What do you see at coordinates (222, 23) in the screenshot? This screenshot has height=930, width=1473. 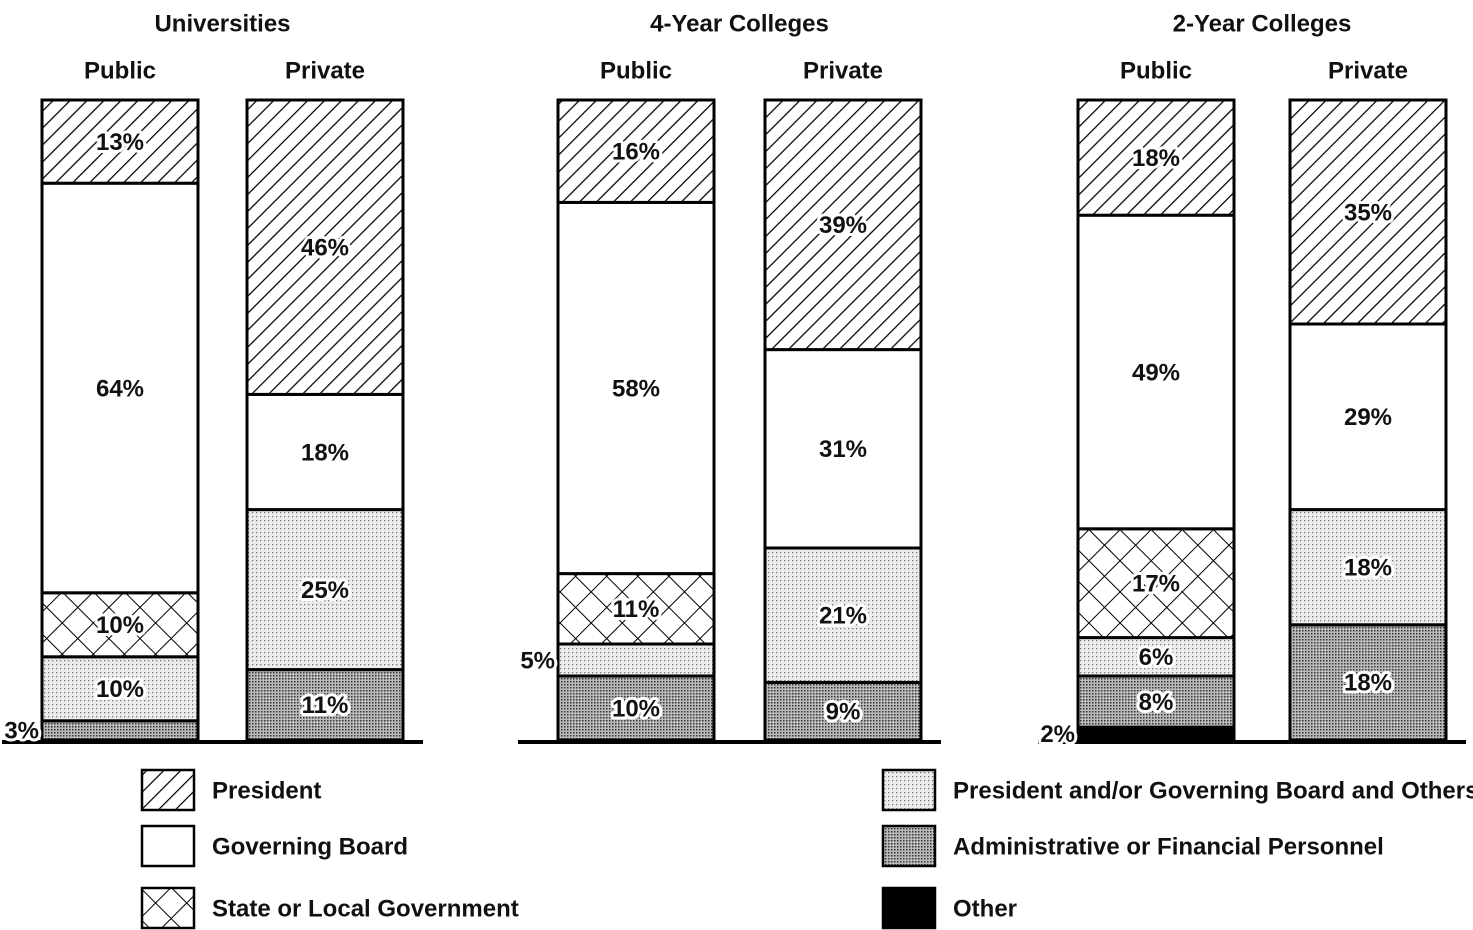 I see `group-title: Universities` at bounding box center [222, 23].